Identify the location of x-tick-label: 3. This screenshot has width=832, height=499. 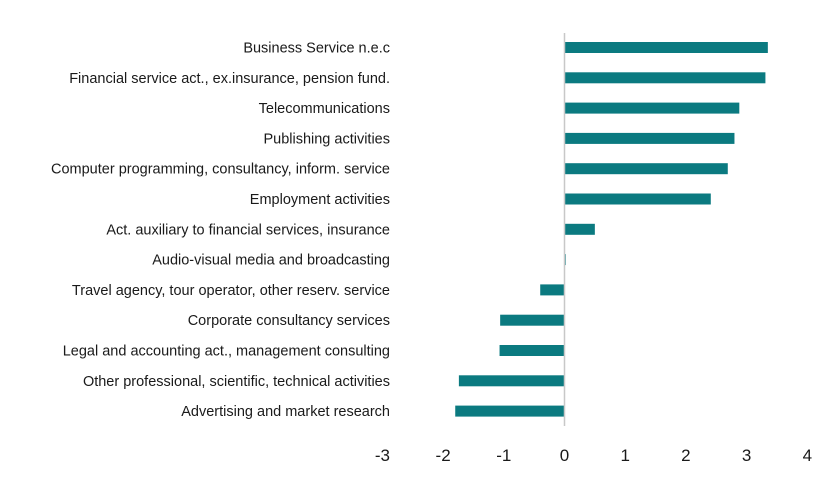
(746, 455).